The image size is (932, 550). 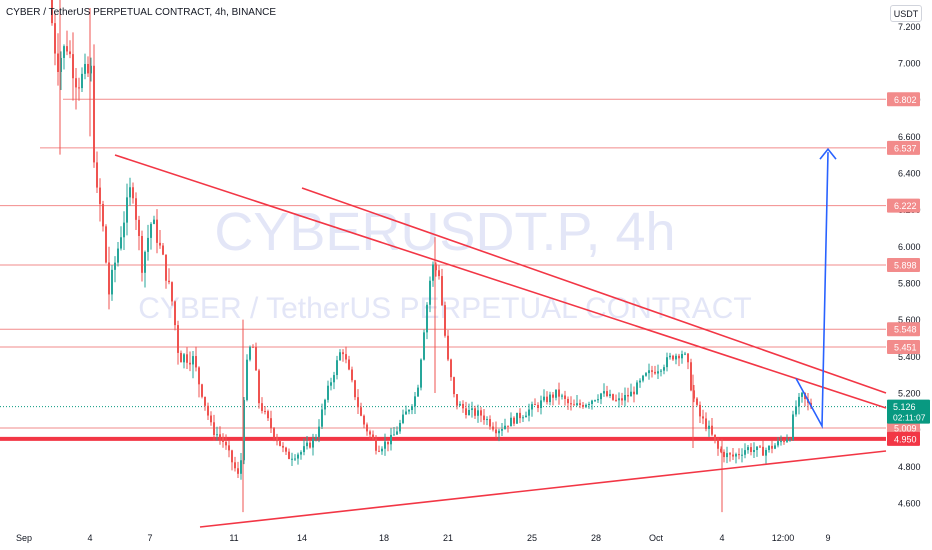 I want to click on projection-arrow, so click(x=816, y=288).